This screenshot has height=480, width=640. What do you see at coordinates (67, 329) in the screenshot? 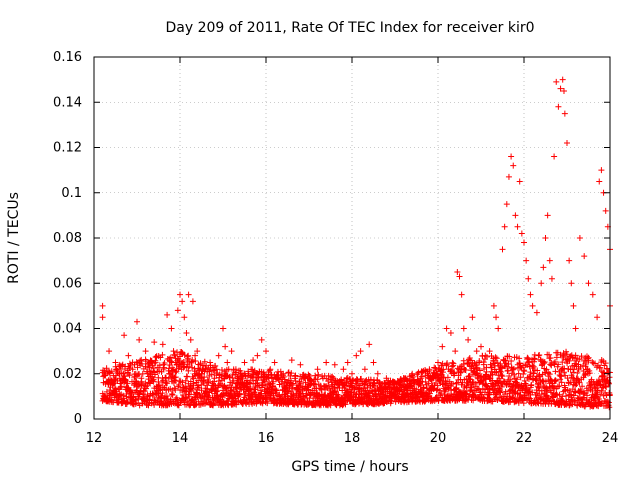
I see `y-tick-label: 0.04` at bounding box center [67, 329].